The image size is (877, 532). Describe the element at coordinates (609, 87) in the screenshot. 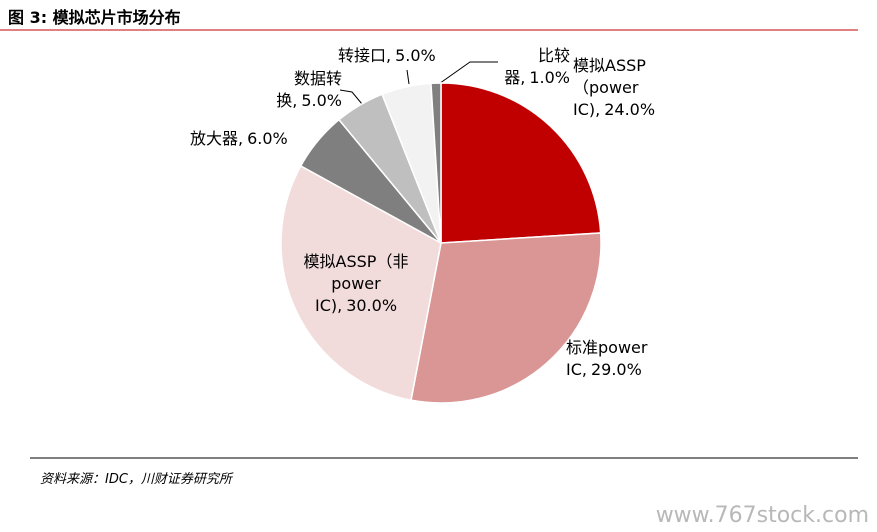

I see `category-name: 模拟ASSP（power IC),` at that location.